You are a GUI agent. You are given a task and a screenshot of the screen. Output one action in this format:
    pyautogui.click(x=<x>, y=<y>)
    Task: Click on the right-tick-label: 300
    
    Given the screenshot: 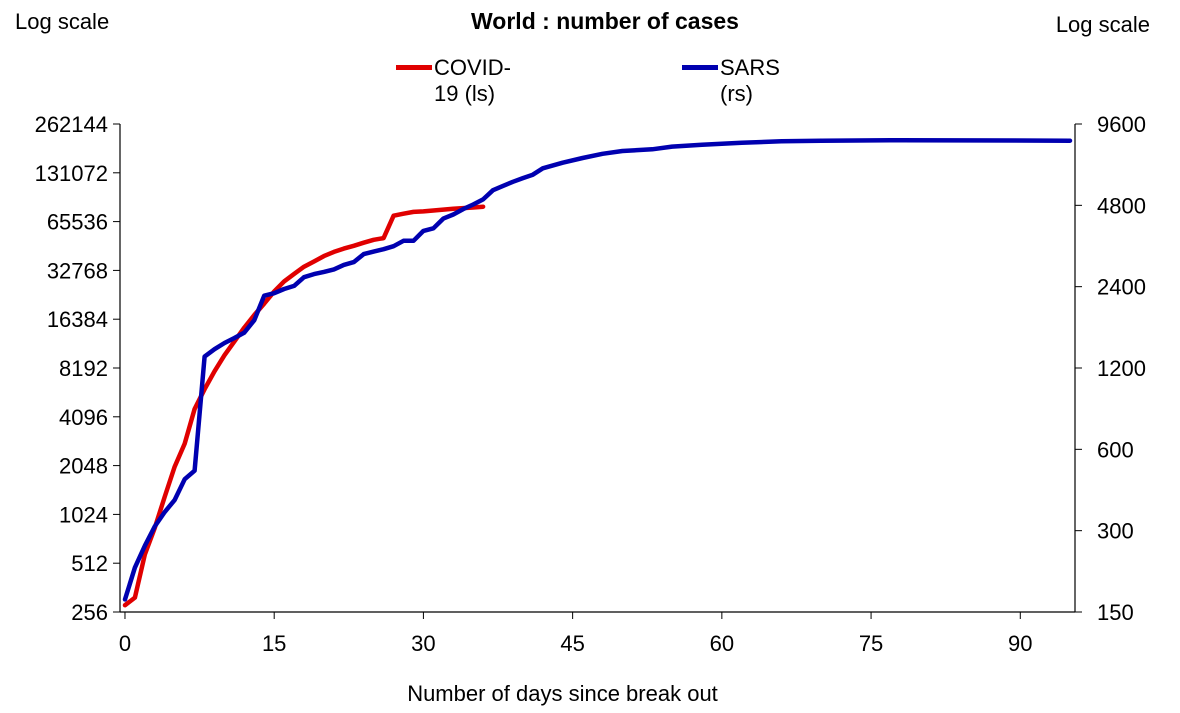 What is the action you would take?
    pyautogui.click(x=1115, y=531)
    